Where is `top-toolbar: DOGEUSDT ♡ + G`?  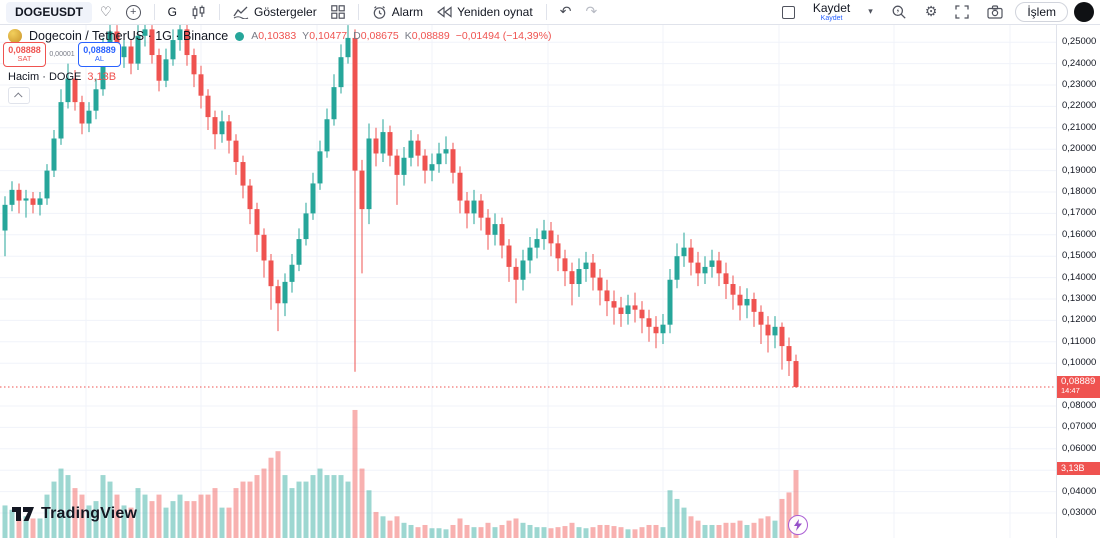 top-toolbar: DOGEUSDT ♡ + G is located at coordinates (550, 12).